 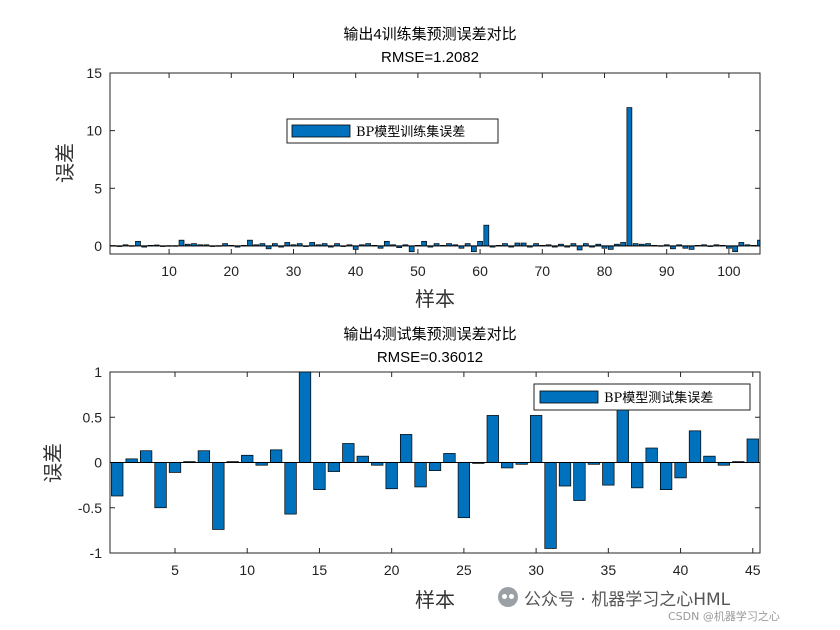 I want to click on watermark-text: 公众号 · 机器学习之心HML, so click(x=627, y=599).